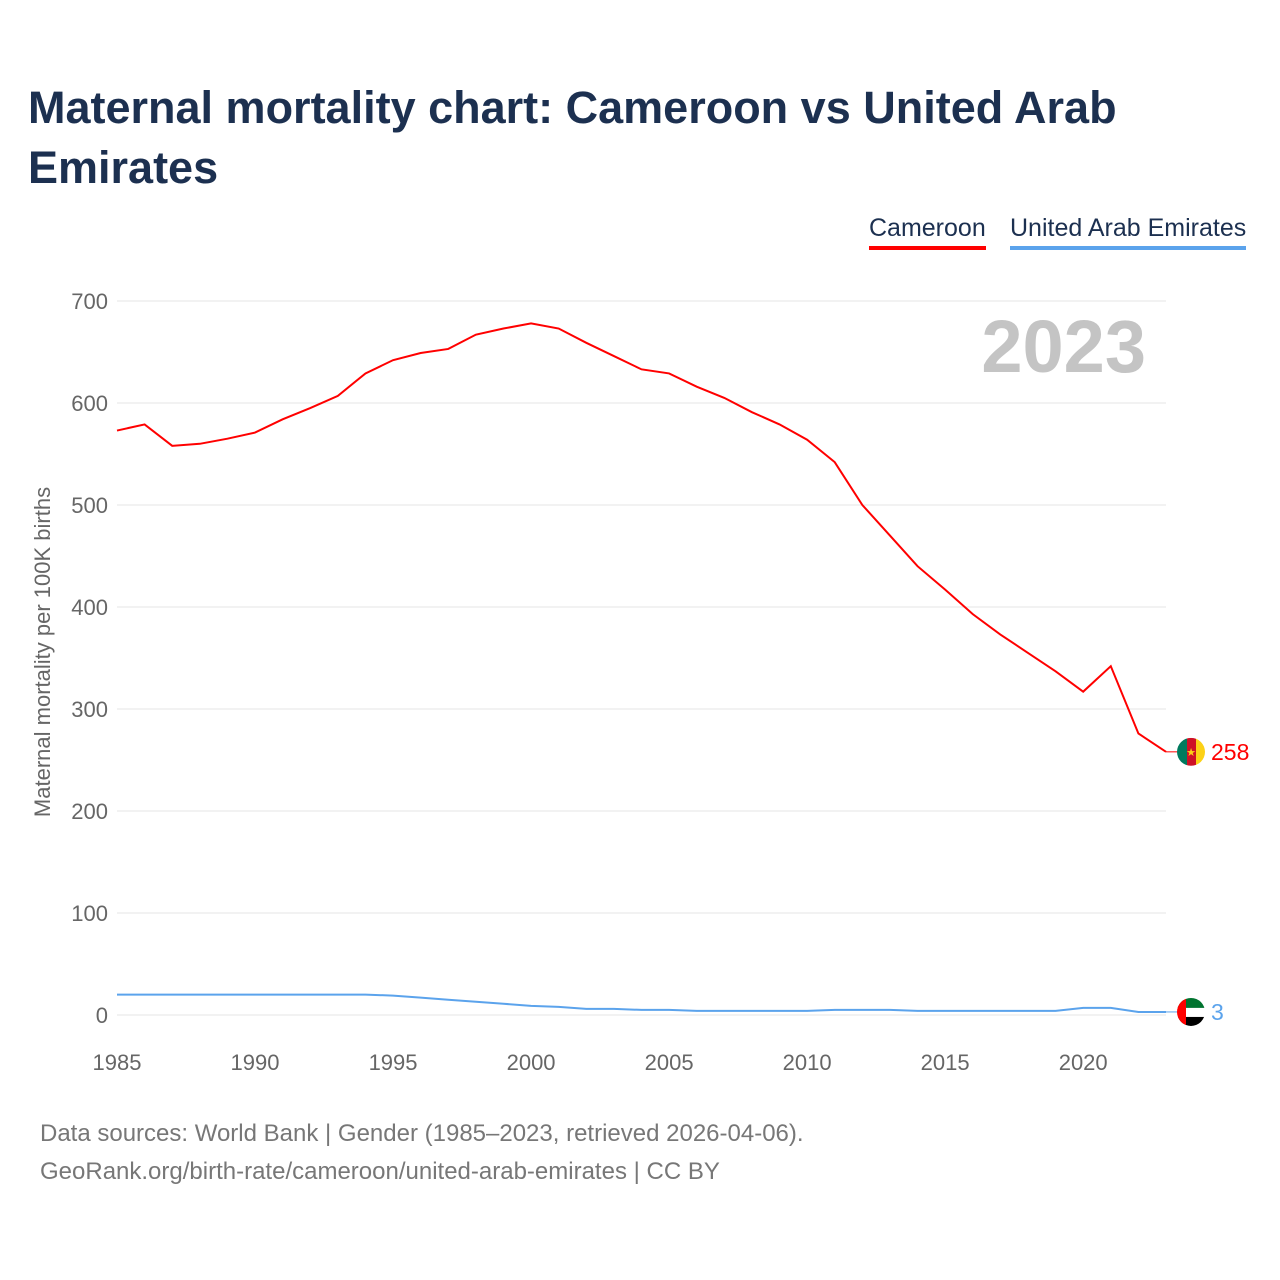 The image size is (1280, 1280). Describe the element at coordinates (89, 301) in the screenshot. I see `y-tick-label: 700` at that location.